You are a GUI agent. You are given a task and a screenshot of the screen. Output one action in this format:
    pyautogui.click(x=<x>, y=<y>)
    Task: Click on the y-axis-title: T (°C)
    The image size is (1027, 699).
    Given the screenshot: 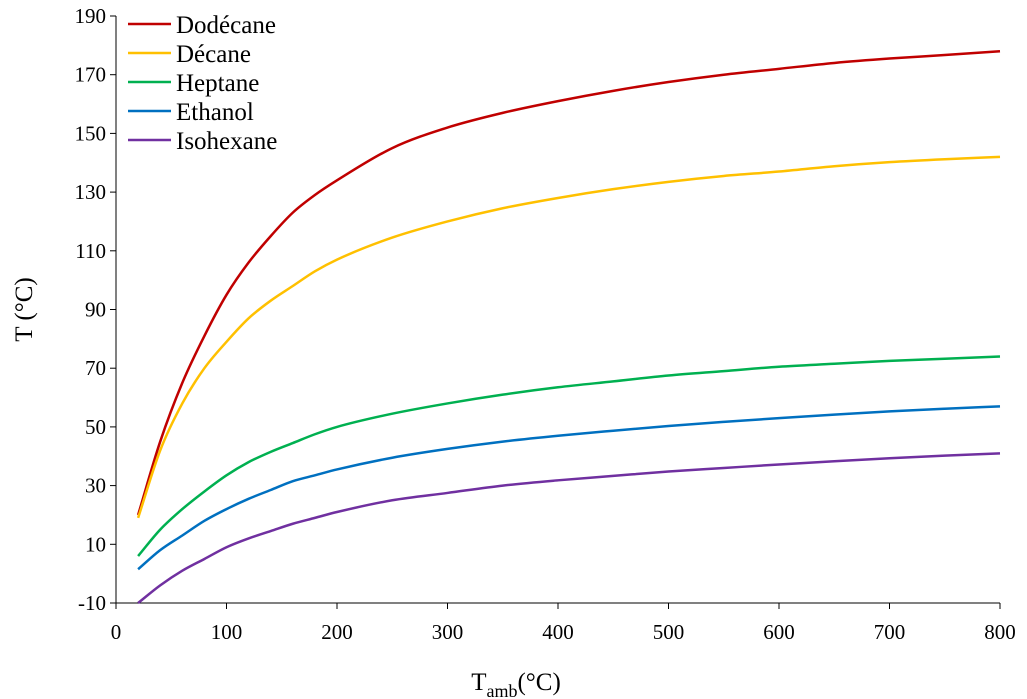 What is the action you would take?
    pyautogui.click(x=24, y=309)
    